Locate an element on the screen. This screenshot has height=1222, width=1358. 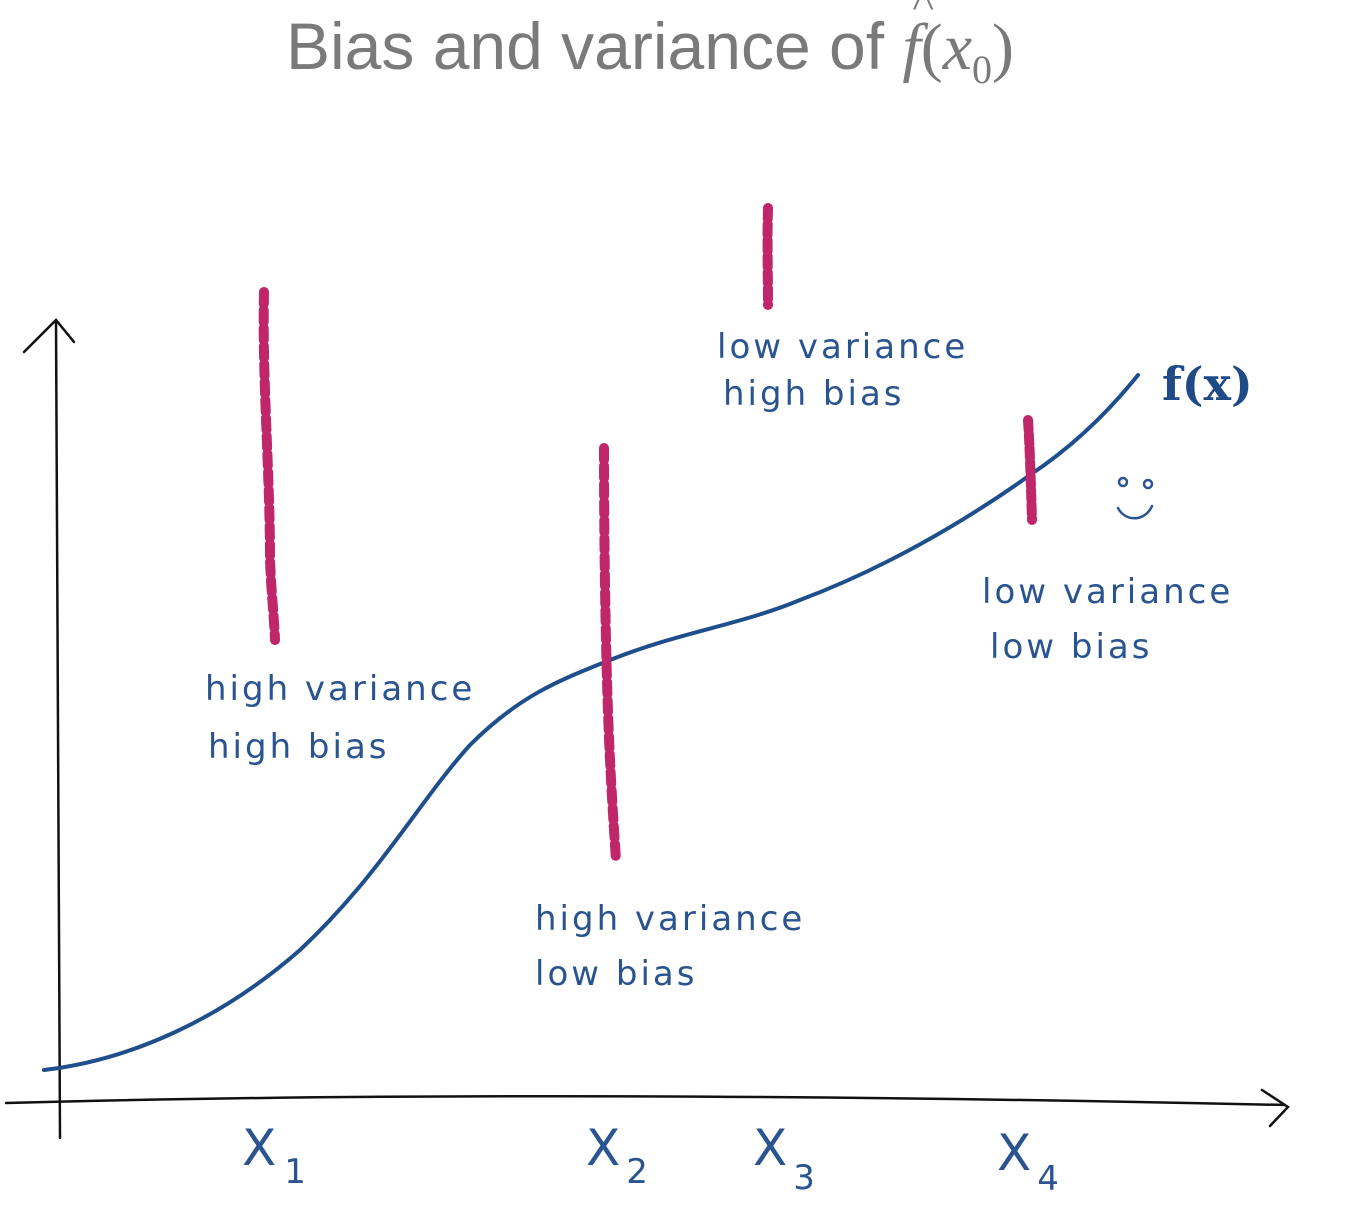
close-paren: ) is located at coordinates (1003, 47).